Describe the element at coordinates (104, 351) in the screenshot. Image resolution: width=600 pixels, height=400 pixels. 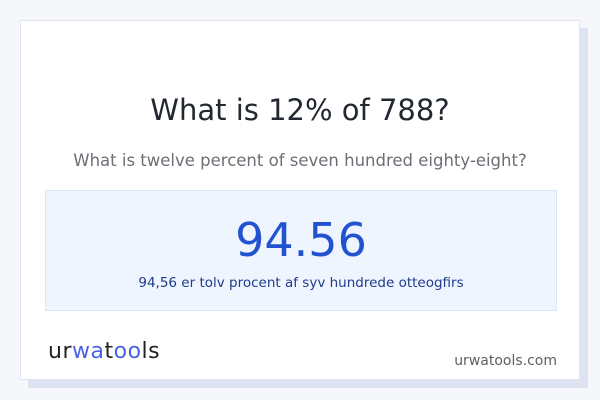
I see `urwatools-logo: urwatools` at that location.